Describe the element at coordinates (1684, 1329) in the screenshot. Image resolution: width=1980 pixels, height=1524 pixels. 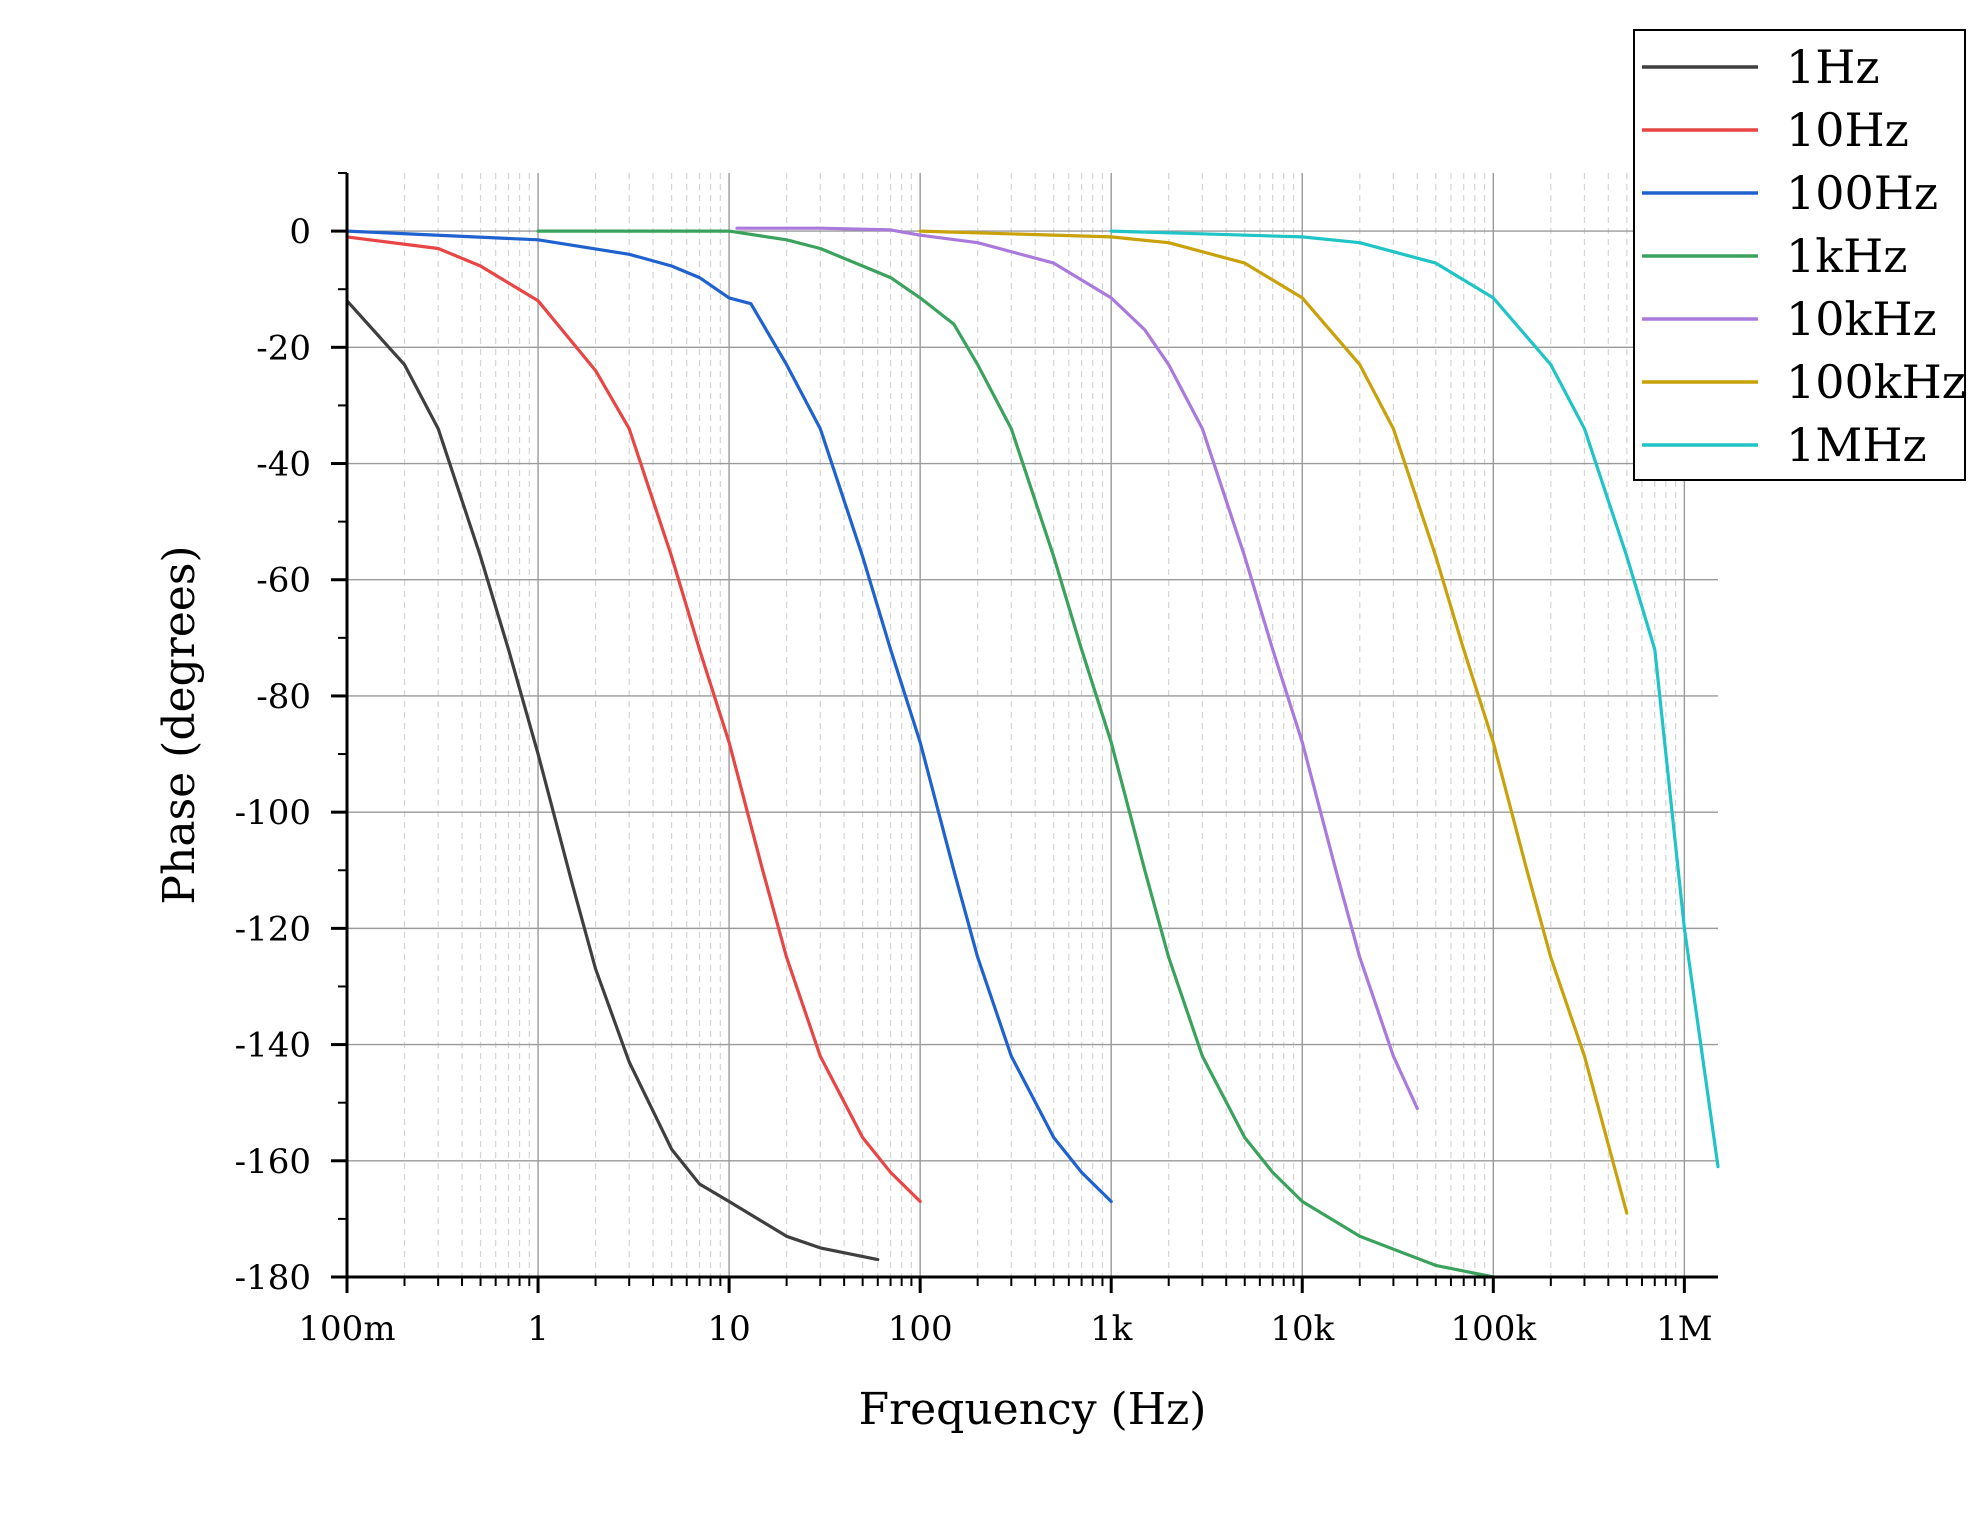
I see `x-tick-label: 1M` at that location.